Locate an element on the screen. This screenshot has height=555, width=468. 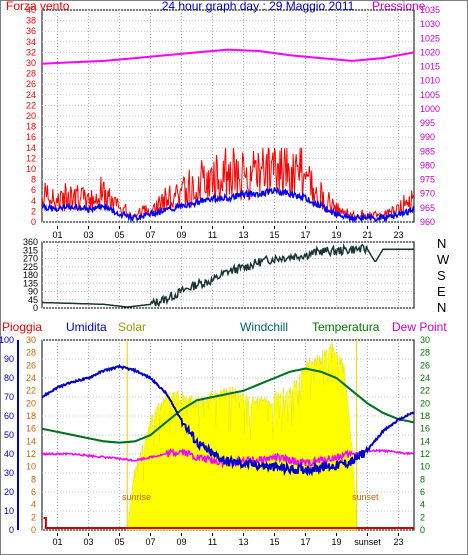
x-tick-label: 23 is located at coordinates (398, 542).